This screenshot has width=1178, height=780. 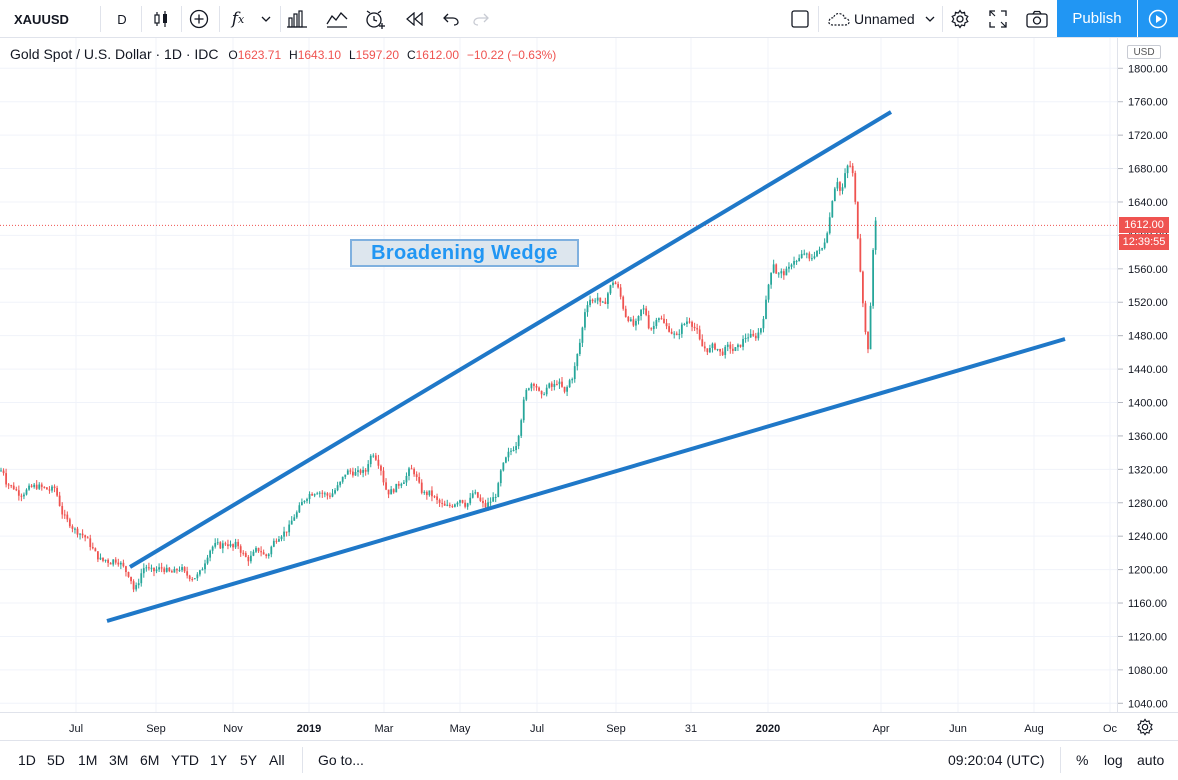 I want to click on replay-icon, so click(x=415, y=19).